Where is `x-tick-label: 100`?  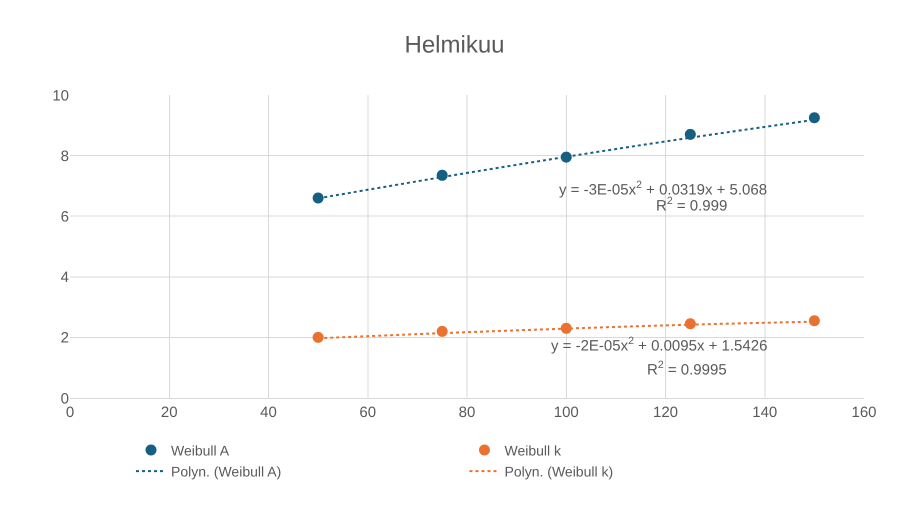 x-tick-label: 100 is located at coordinates (566, 412).